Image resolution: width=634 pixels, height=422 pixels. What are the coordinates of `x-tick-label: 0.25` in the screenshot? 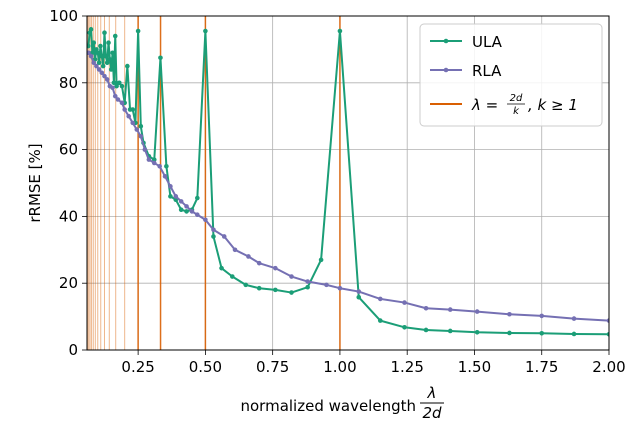 It's located at (137, 367).